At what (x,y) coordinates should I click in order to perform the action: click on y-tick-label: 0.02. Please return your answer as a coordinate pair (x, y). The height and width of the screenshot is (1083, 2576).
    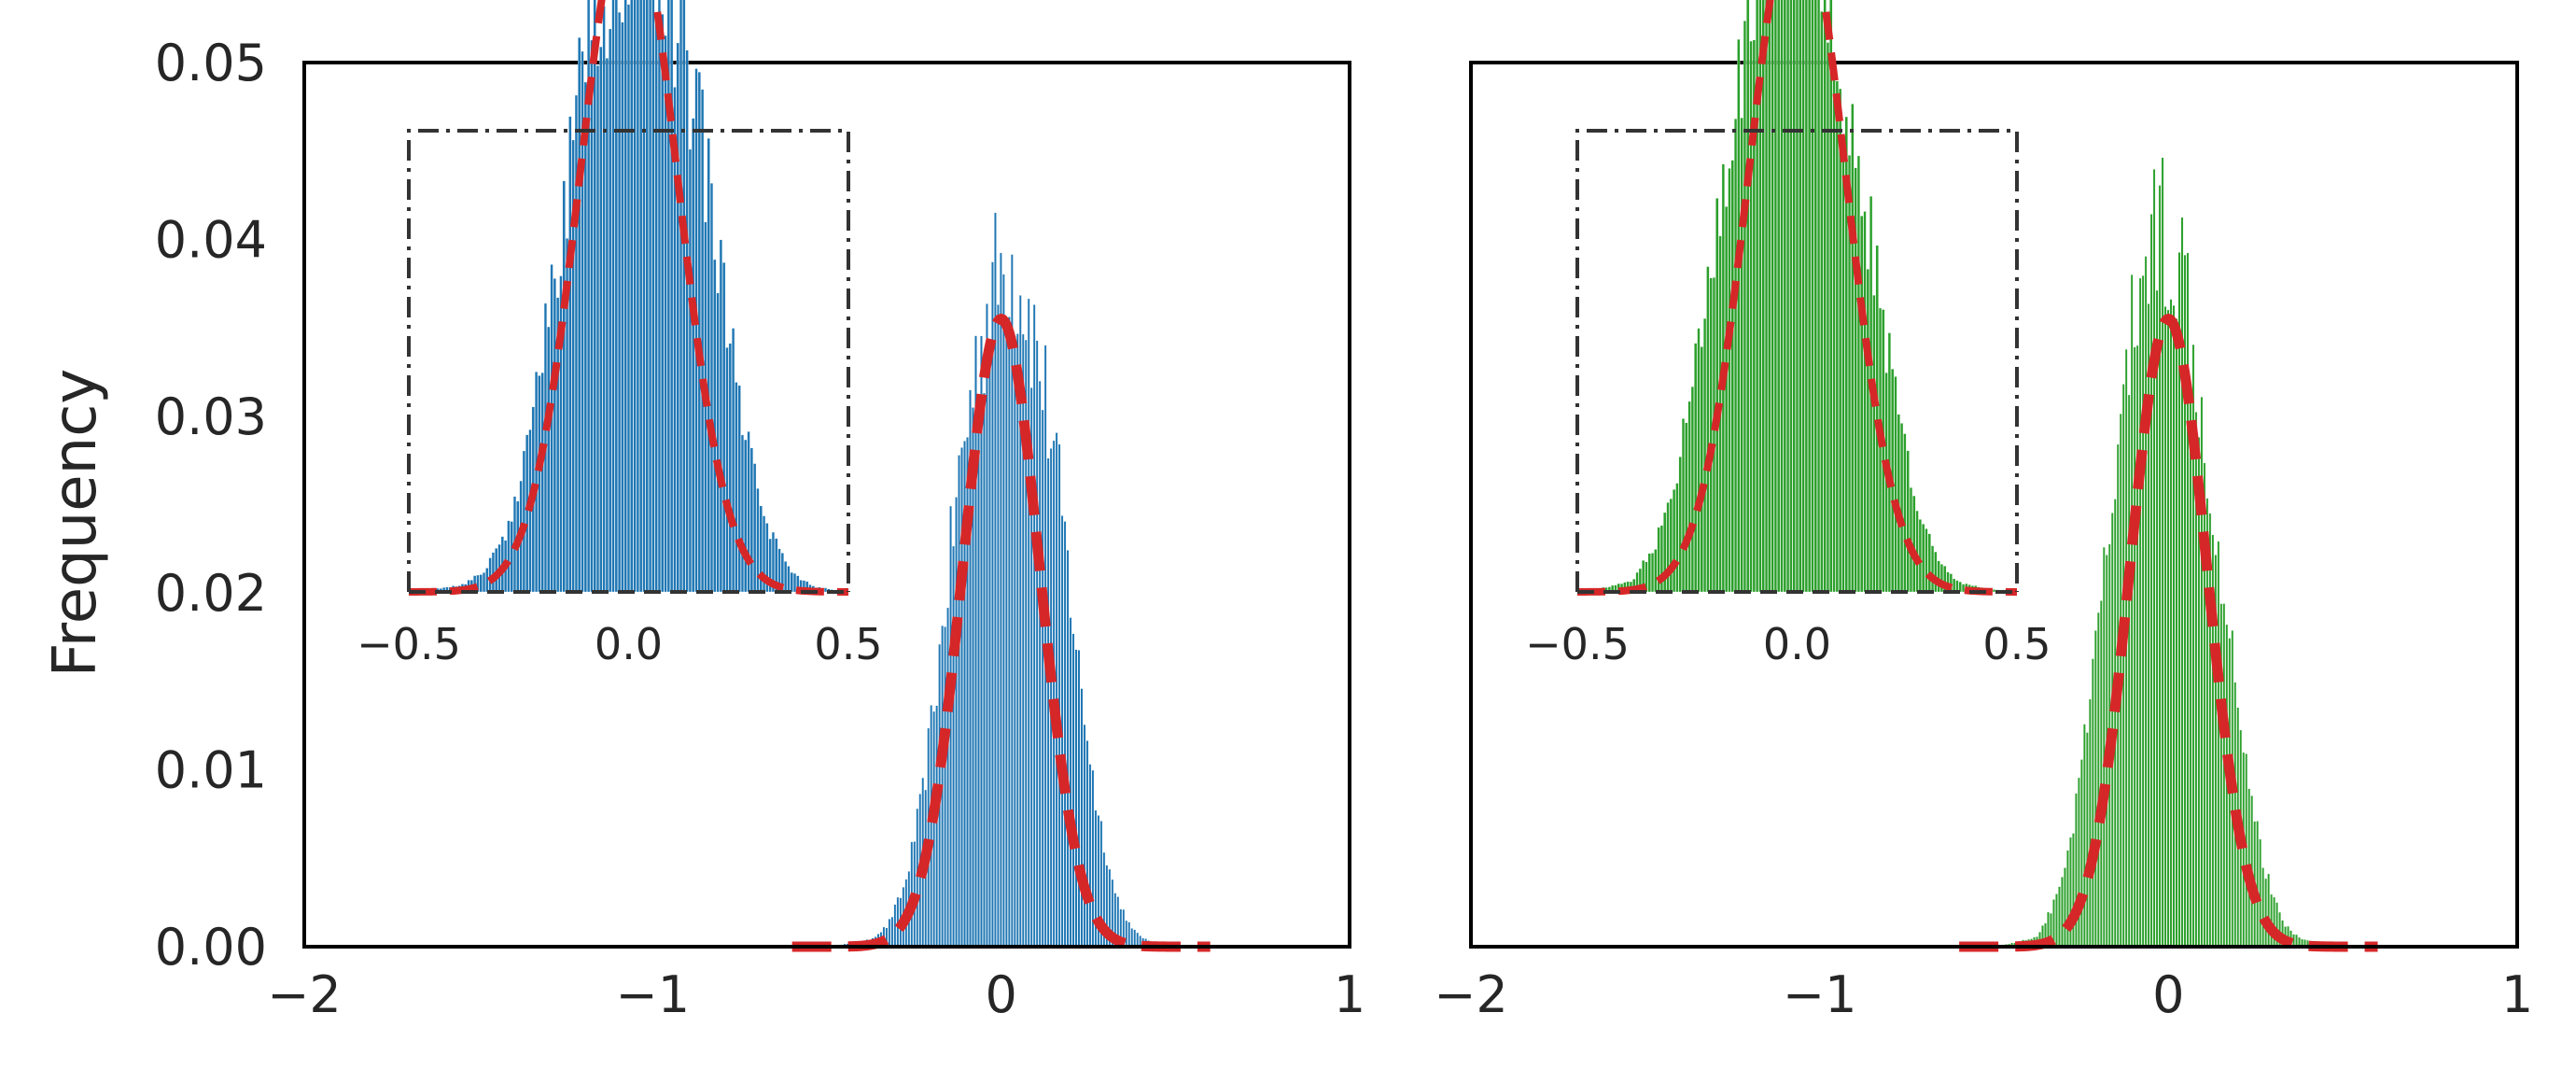
    Looking at the image, I should click on (211, 593).